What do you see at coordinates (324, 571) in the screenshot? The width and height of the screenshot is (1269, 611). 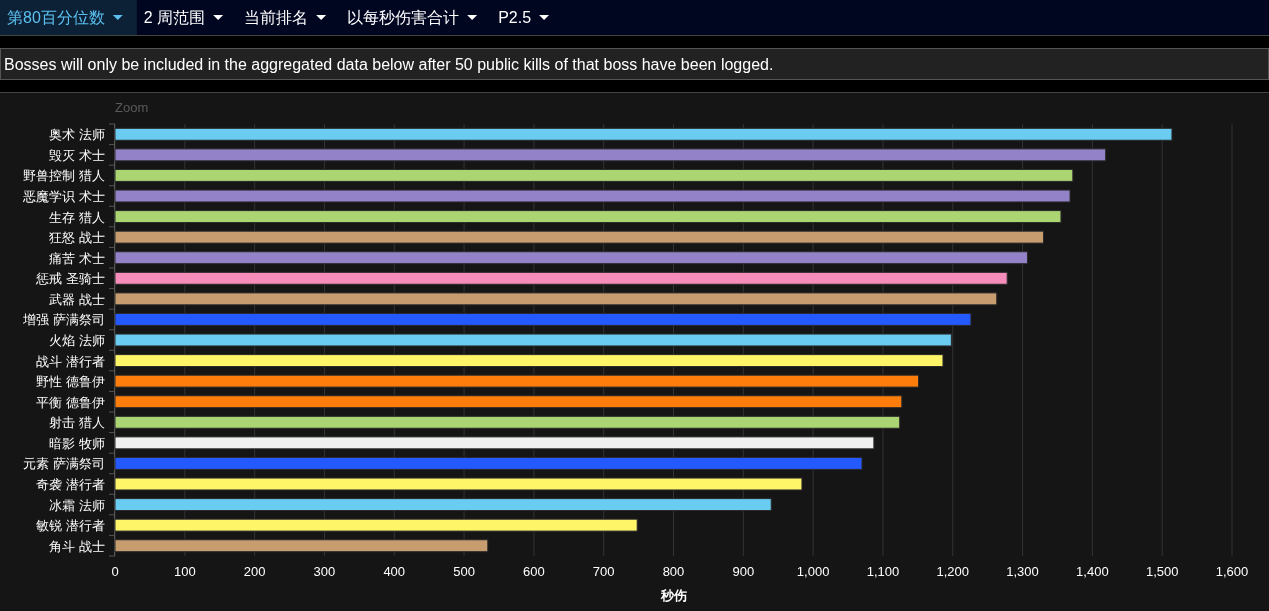 I see `x-tick-label: 300` at bounding box center [324, 571].